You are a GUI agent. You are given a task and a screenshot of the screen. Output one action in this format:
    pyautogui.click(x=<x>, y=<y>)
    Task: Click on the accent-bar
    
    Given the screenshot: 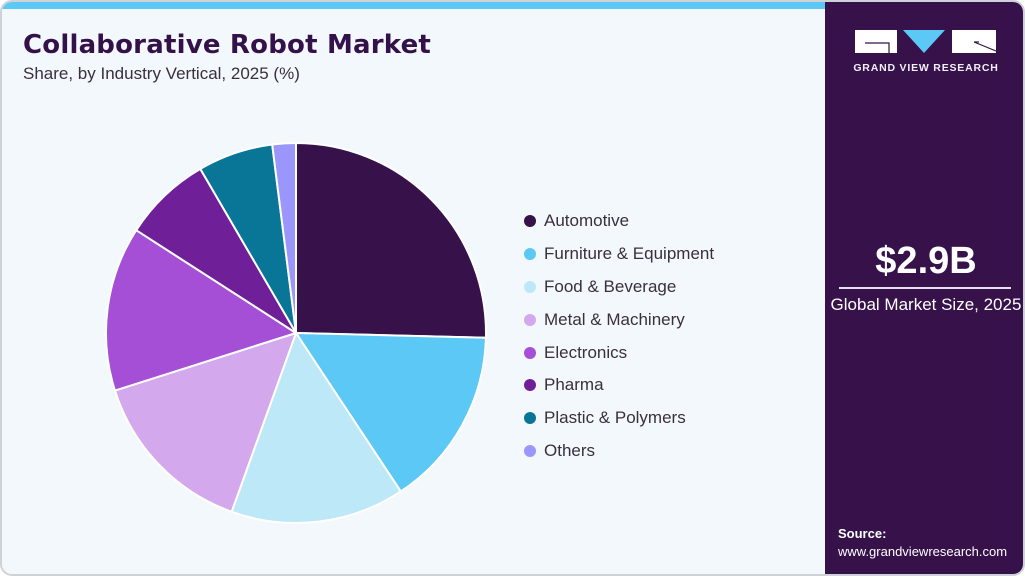 What is the action you would take?
    pyautogui.click(x=413, y=5)
    